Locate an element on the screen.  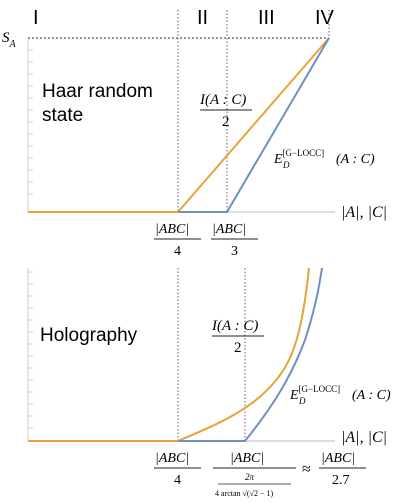
y-axis-label: SA is located at coordinates (9, 40).